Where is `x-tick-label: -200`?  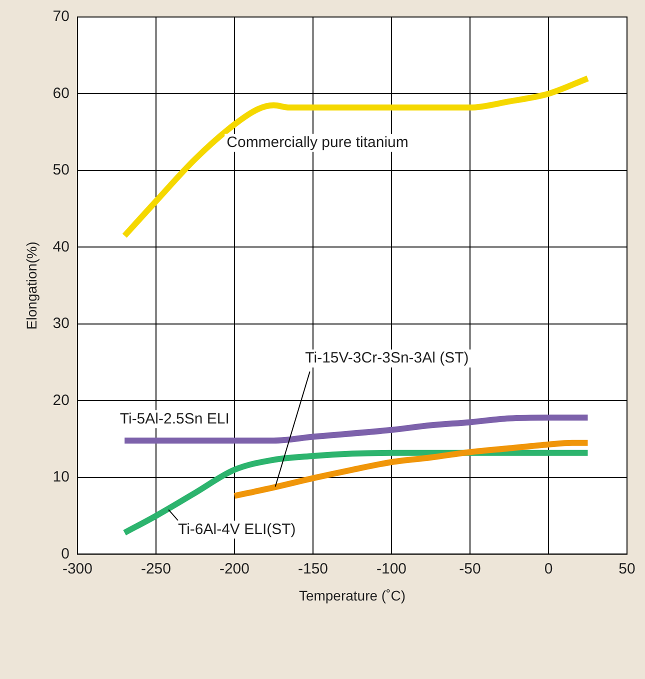
x-tick-label: -200 is located at coordinates (234, 569).